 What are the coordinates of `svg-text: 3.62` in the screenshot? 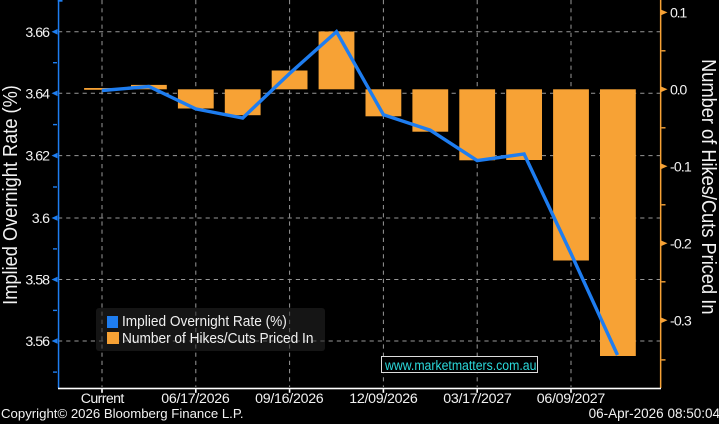 It's located at (37, 157).